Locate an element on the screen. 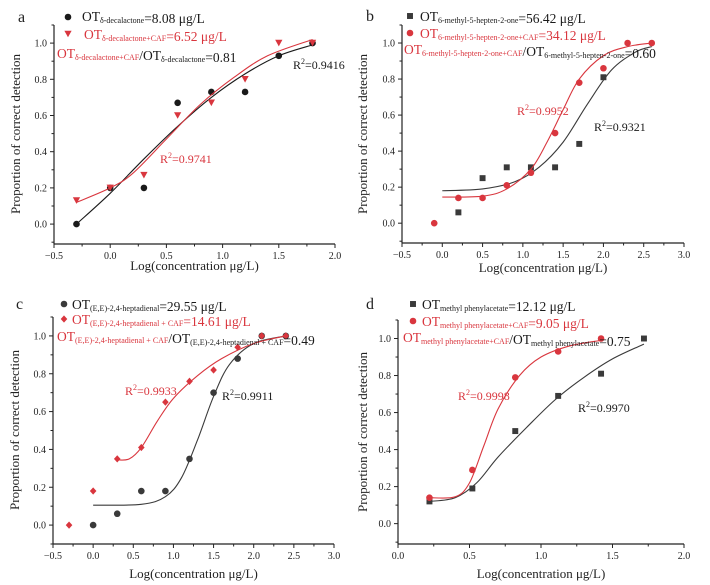 The width and height of the screenshot is (710, 585). r-squared-label: R2=0.9911 is located at coordinates (247, 395).